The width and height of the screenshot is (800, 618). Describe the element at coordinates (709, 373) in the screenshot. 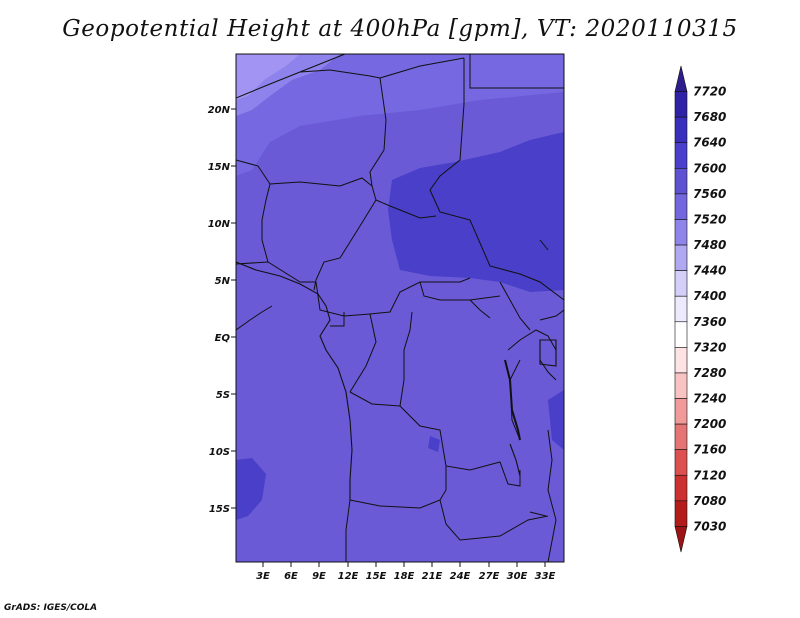

I see `colorbar-label: 7280` at that location.